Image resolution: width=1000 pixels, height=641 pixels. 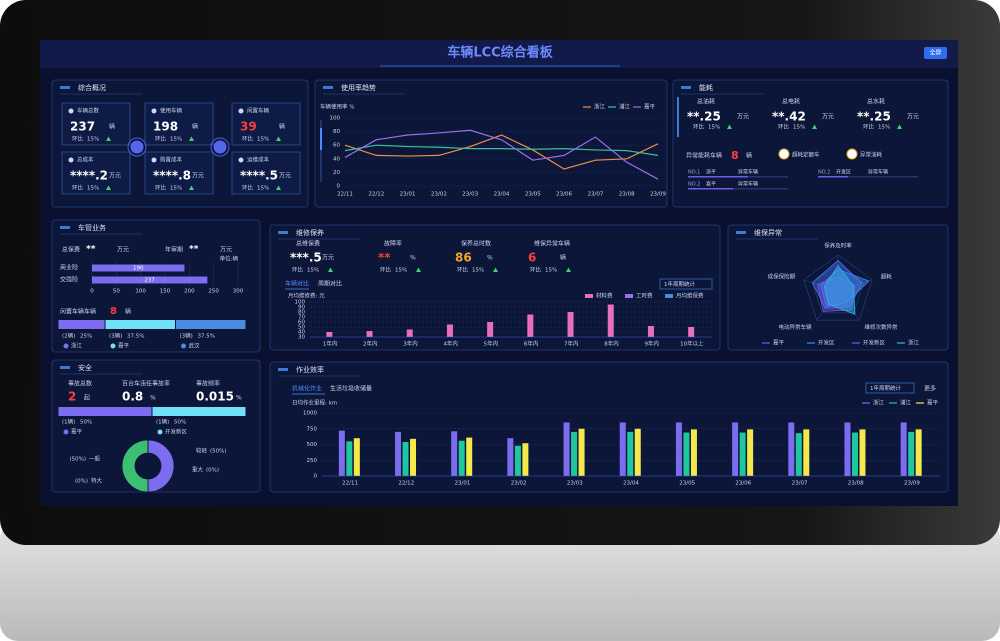 I want to click on y-tick-label: 750, so click(x=312, y=429).